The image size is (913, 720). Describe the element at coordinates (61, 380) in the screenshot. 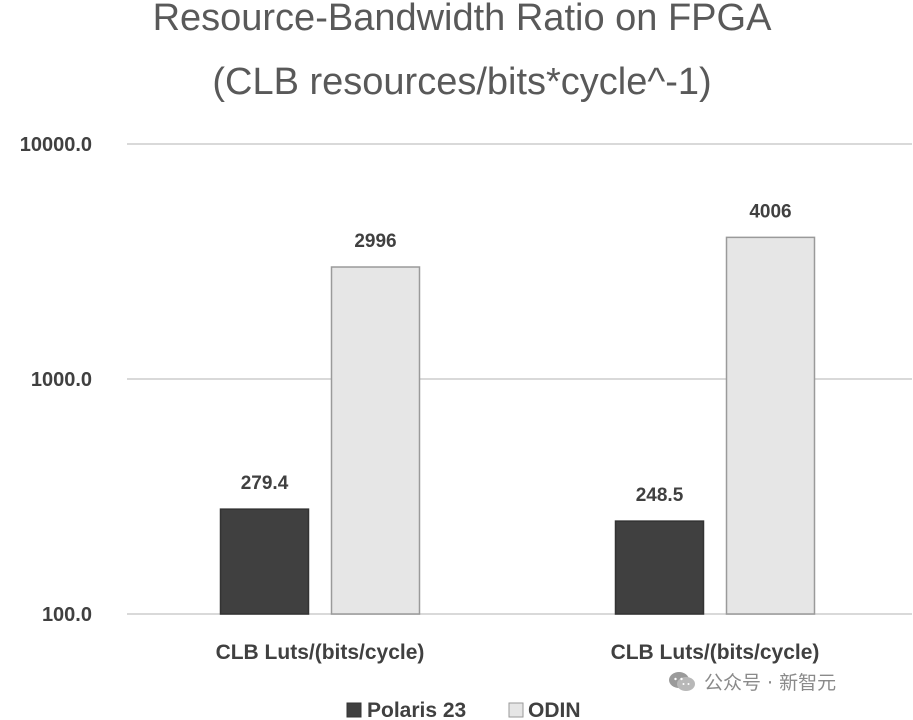

I see `y-tick-label: 1000.0` at that location.